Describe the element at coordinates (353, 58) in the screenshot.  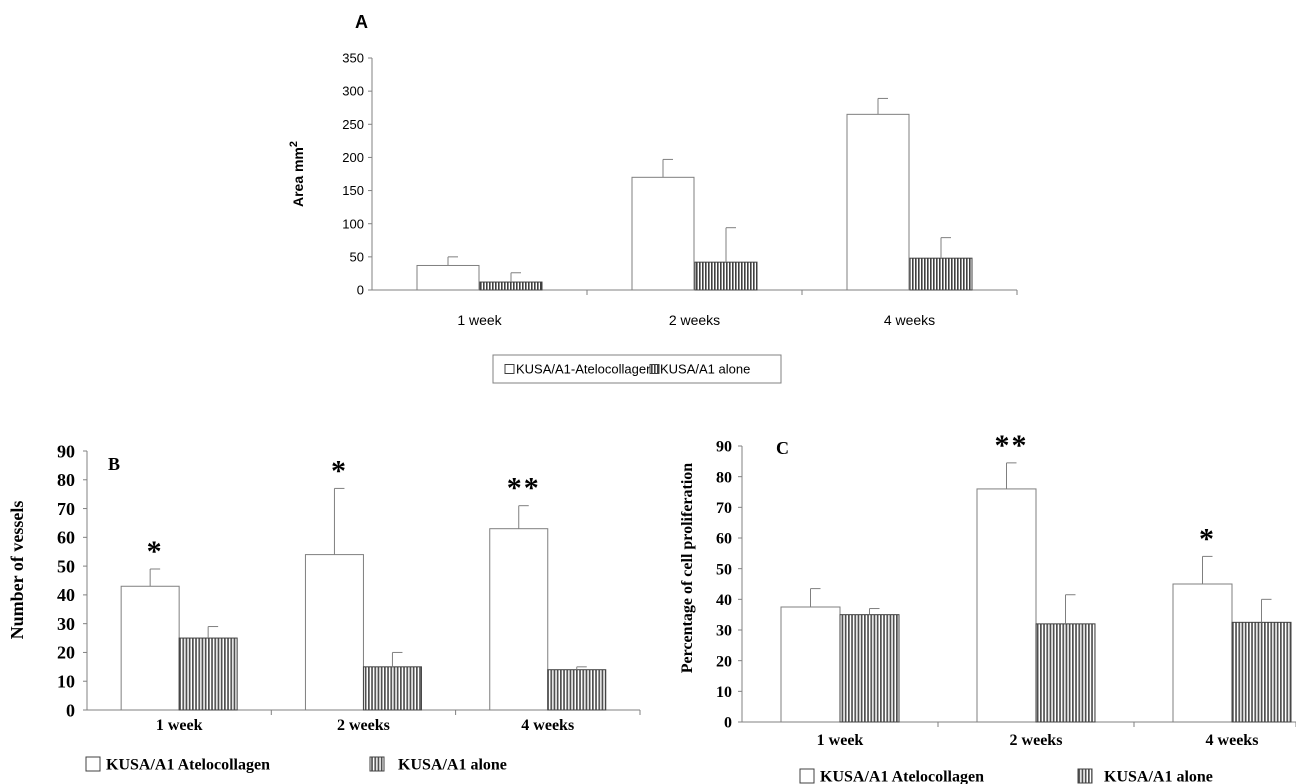
I see `y-tick-label: 350` at that location.